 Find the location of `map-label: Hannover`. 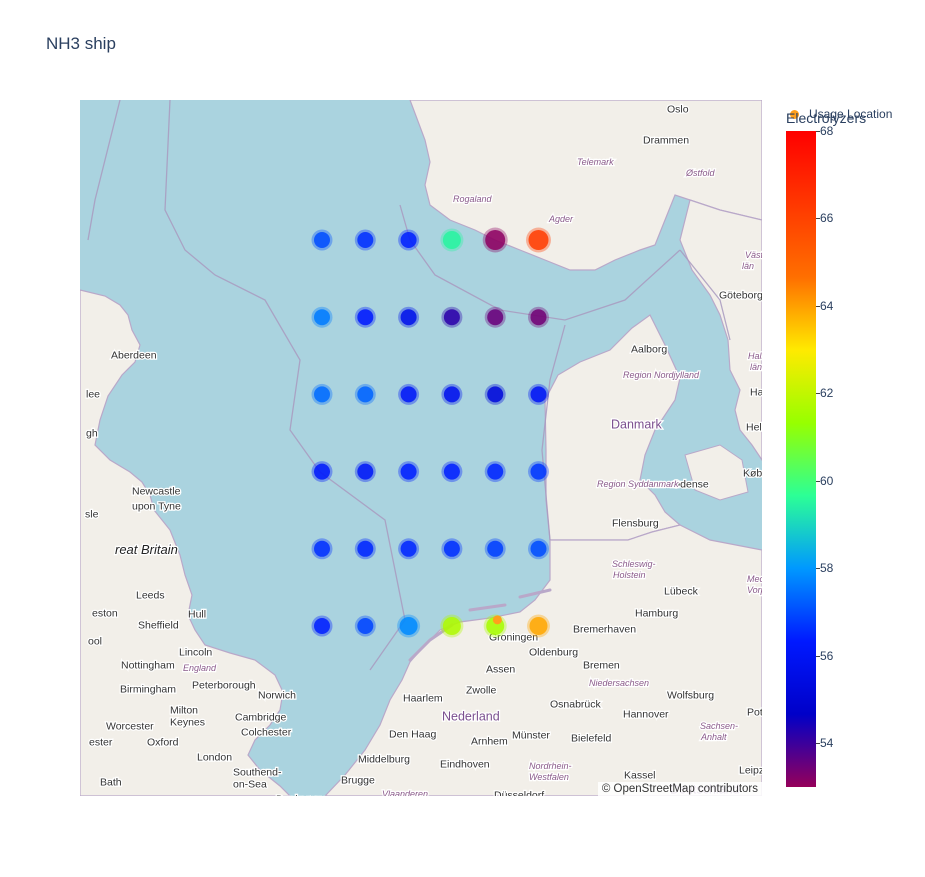

map-label: Hannover is located at coordinates (646, 715).